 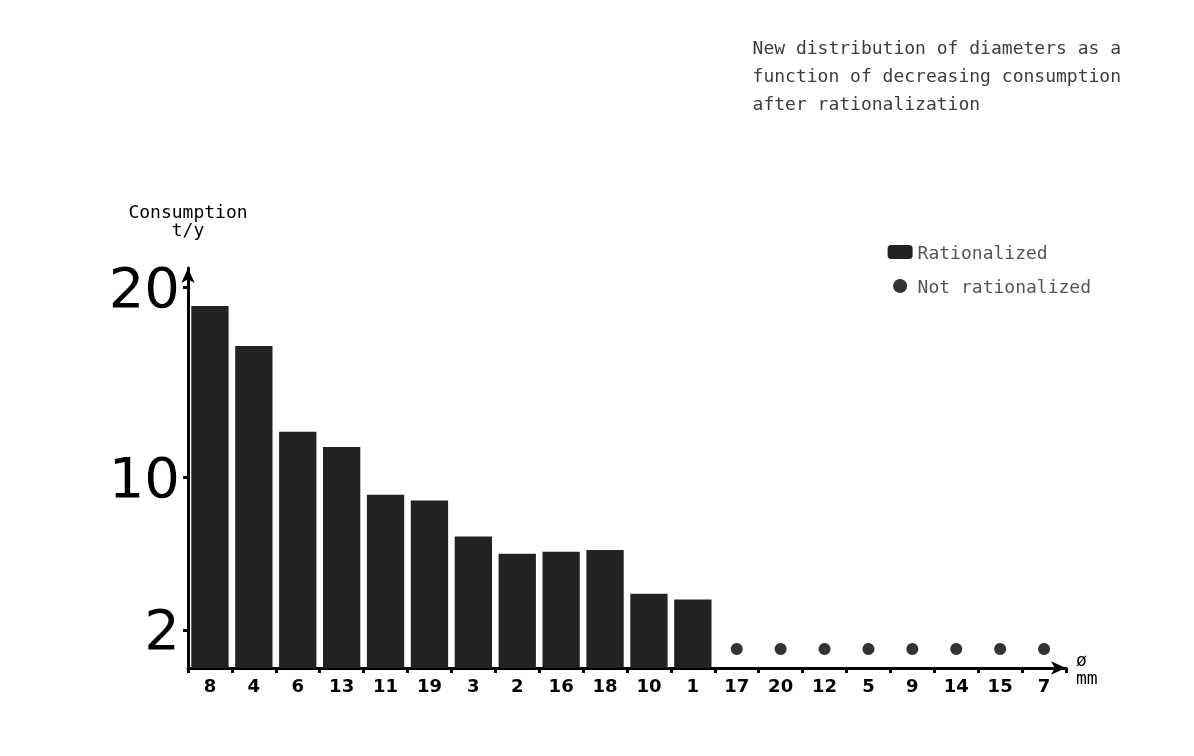 I want to click on x-tick-label: 10, so click(x=649, y=685).